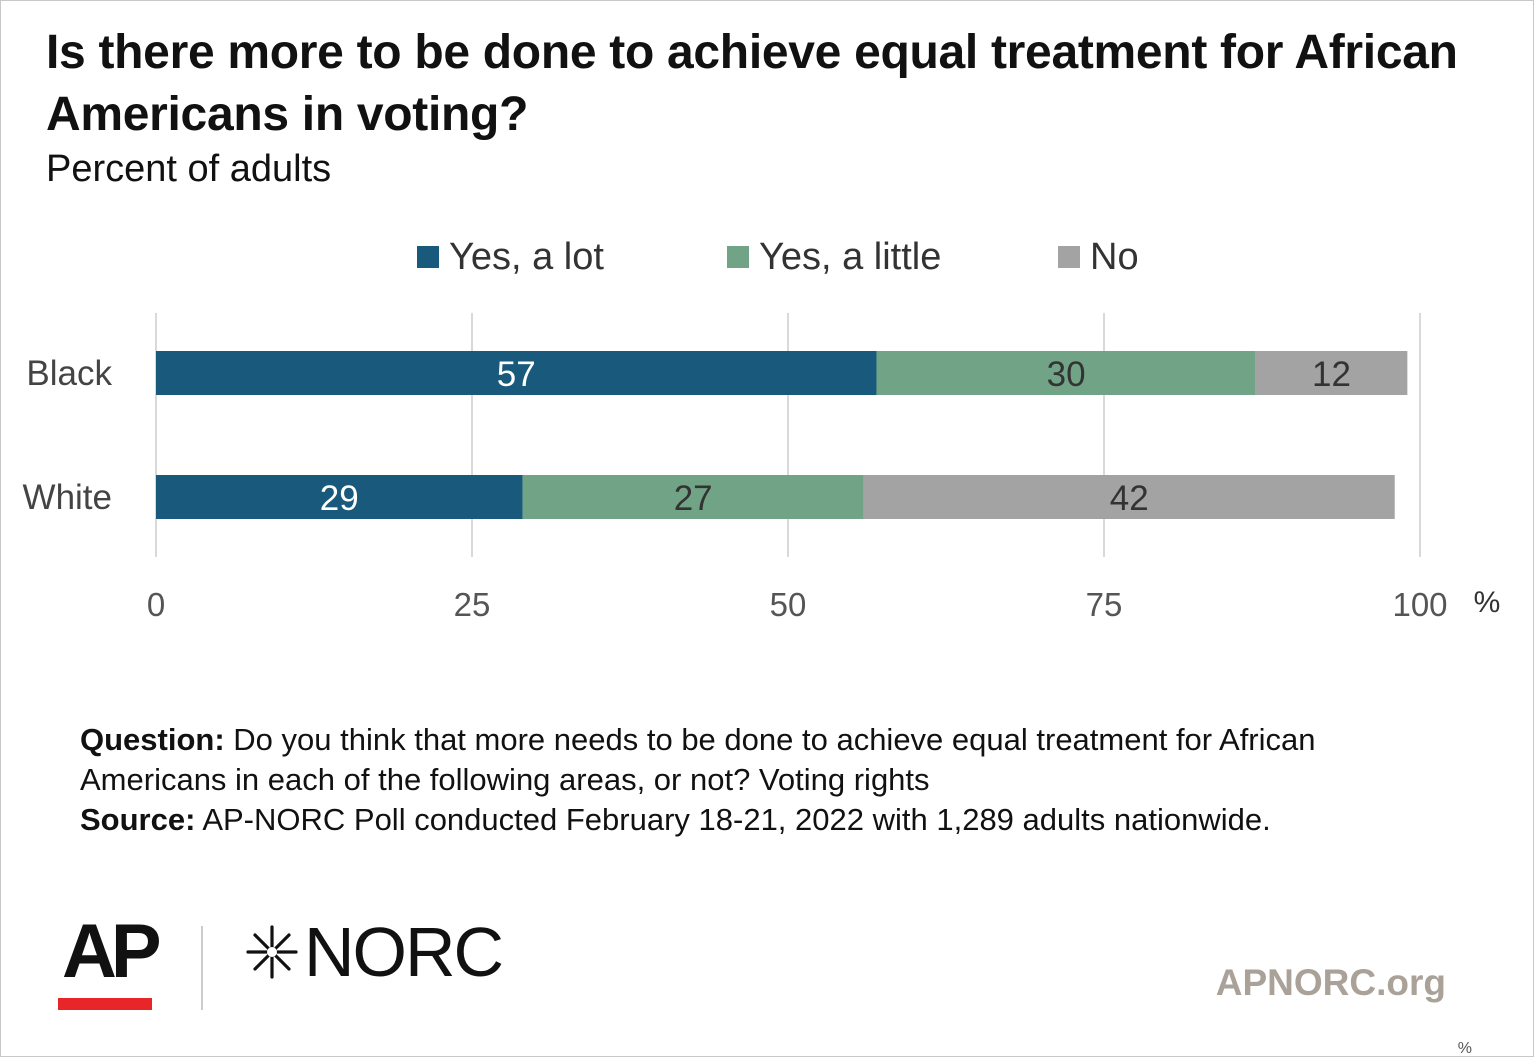  I want to click on legend-item-yes-a-little: Yes, a little, so click(834, 257).